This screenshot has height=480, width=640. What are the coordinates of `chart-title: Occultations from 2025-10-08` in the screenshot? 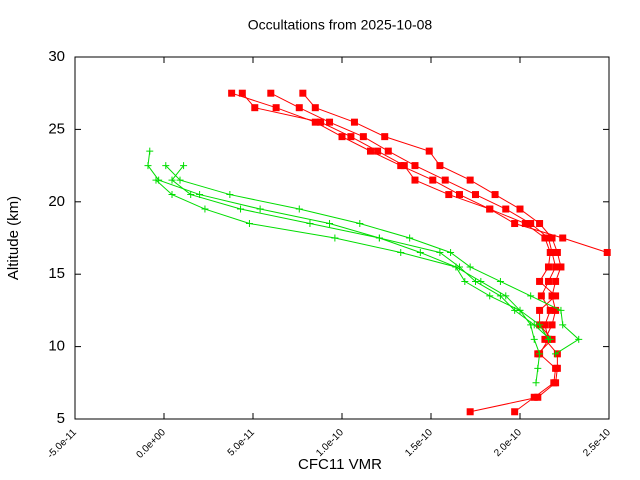 It's located at (340, 25).